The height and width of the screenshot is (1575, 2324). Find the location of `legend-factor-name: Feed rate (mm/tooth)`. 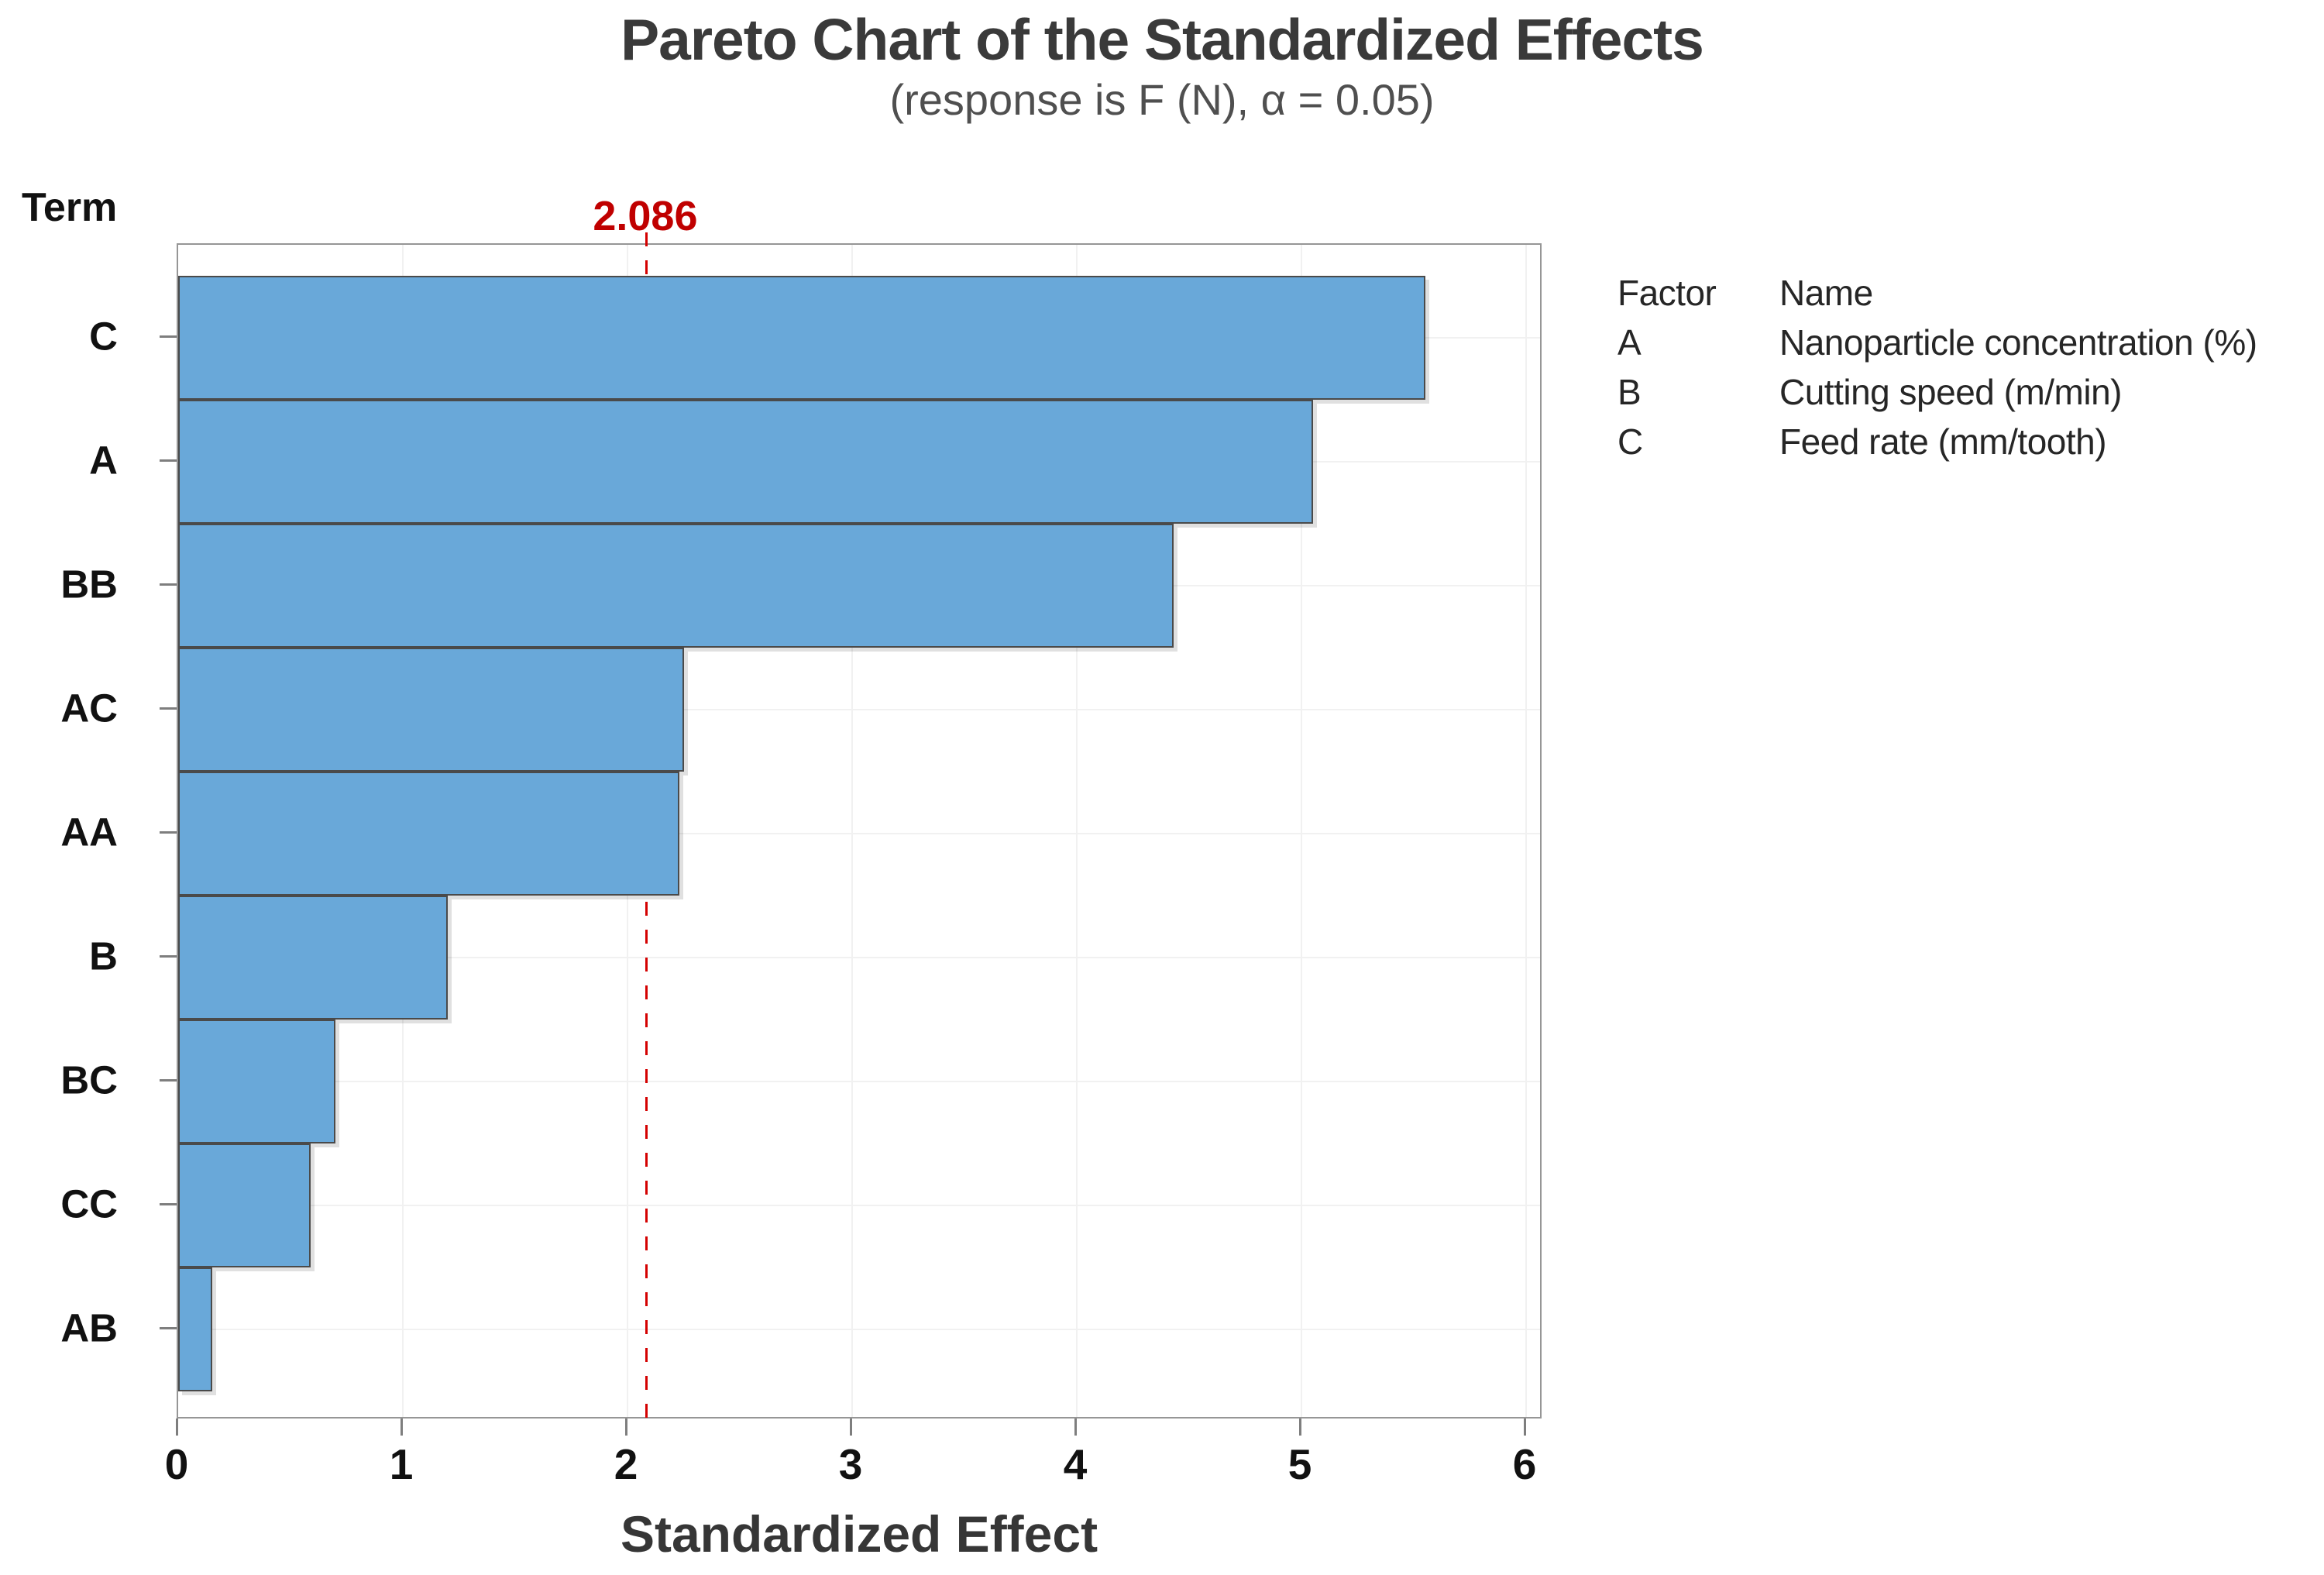

legend-factor-name: Feed rate (mm/tooth) is located at coordinates (1943, 441).